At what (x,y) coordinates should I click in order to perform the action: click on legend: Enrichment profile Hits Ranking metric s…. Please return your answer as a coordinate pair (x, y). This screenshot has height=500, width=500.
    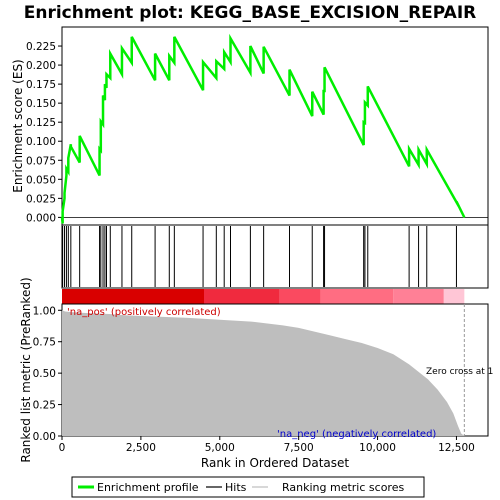
    Looking at the image, I should click on (248, 487).